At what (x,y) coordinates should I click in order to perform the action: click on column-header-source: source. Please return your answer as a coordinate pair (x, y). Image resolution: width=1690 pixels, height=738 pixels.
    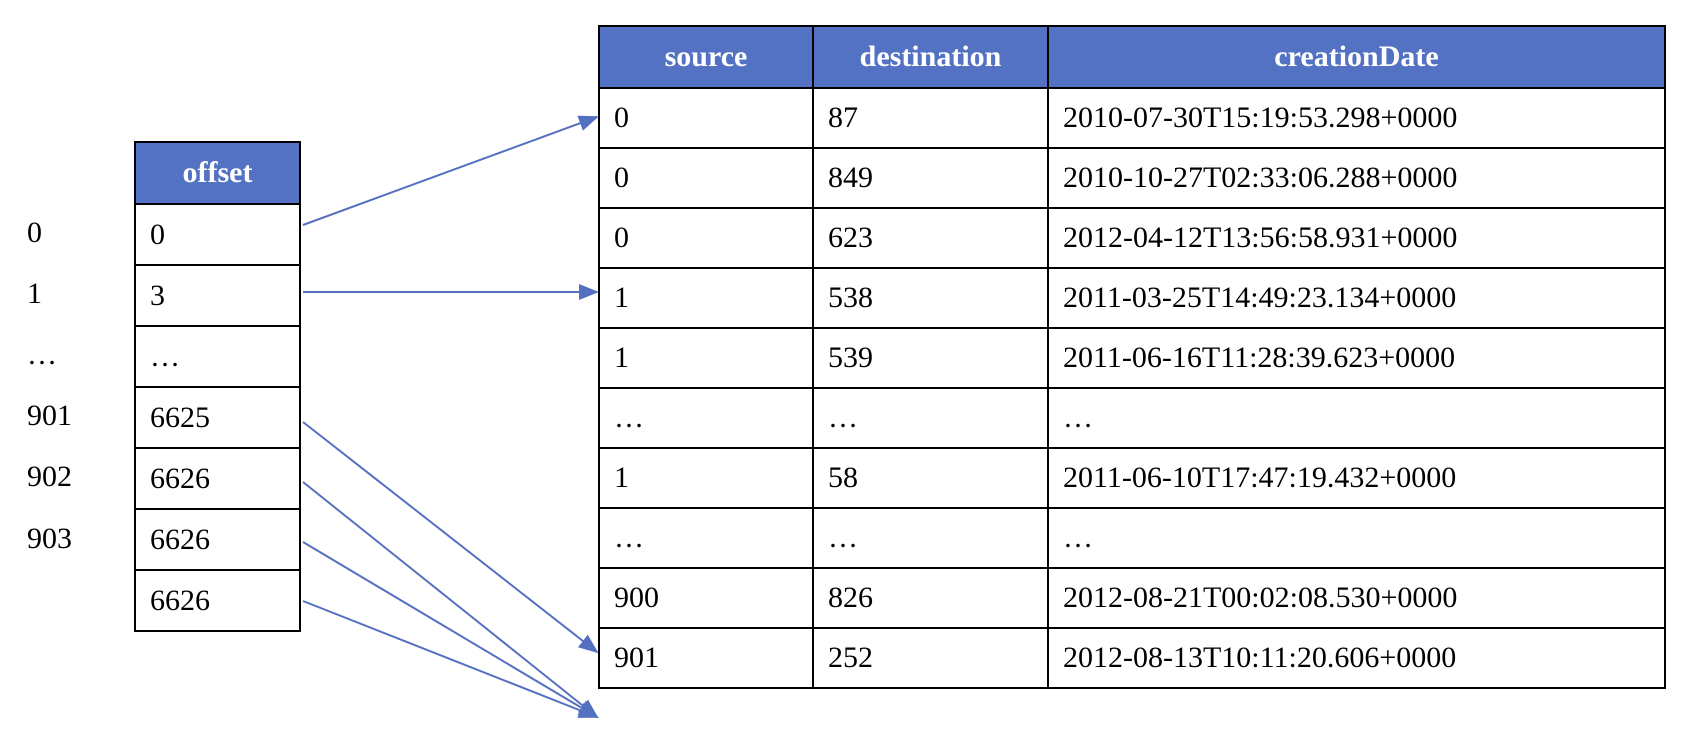
    Looking at the image, I should click on (706, 57).